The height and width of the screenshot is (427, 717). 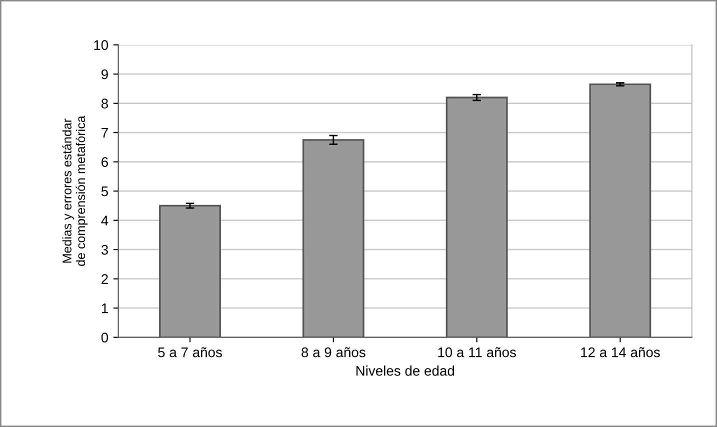 What do you see at coordinates (405, 371) in the screenshot?
I see `x-axis-title: Niveles de edad` at bounding box center [405, 371].